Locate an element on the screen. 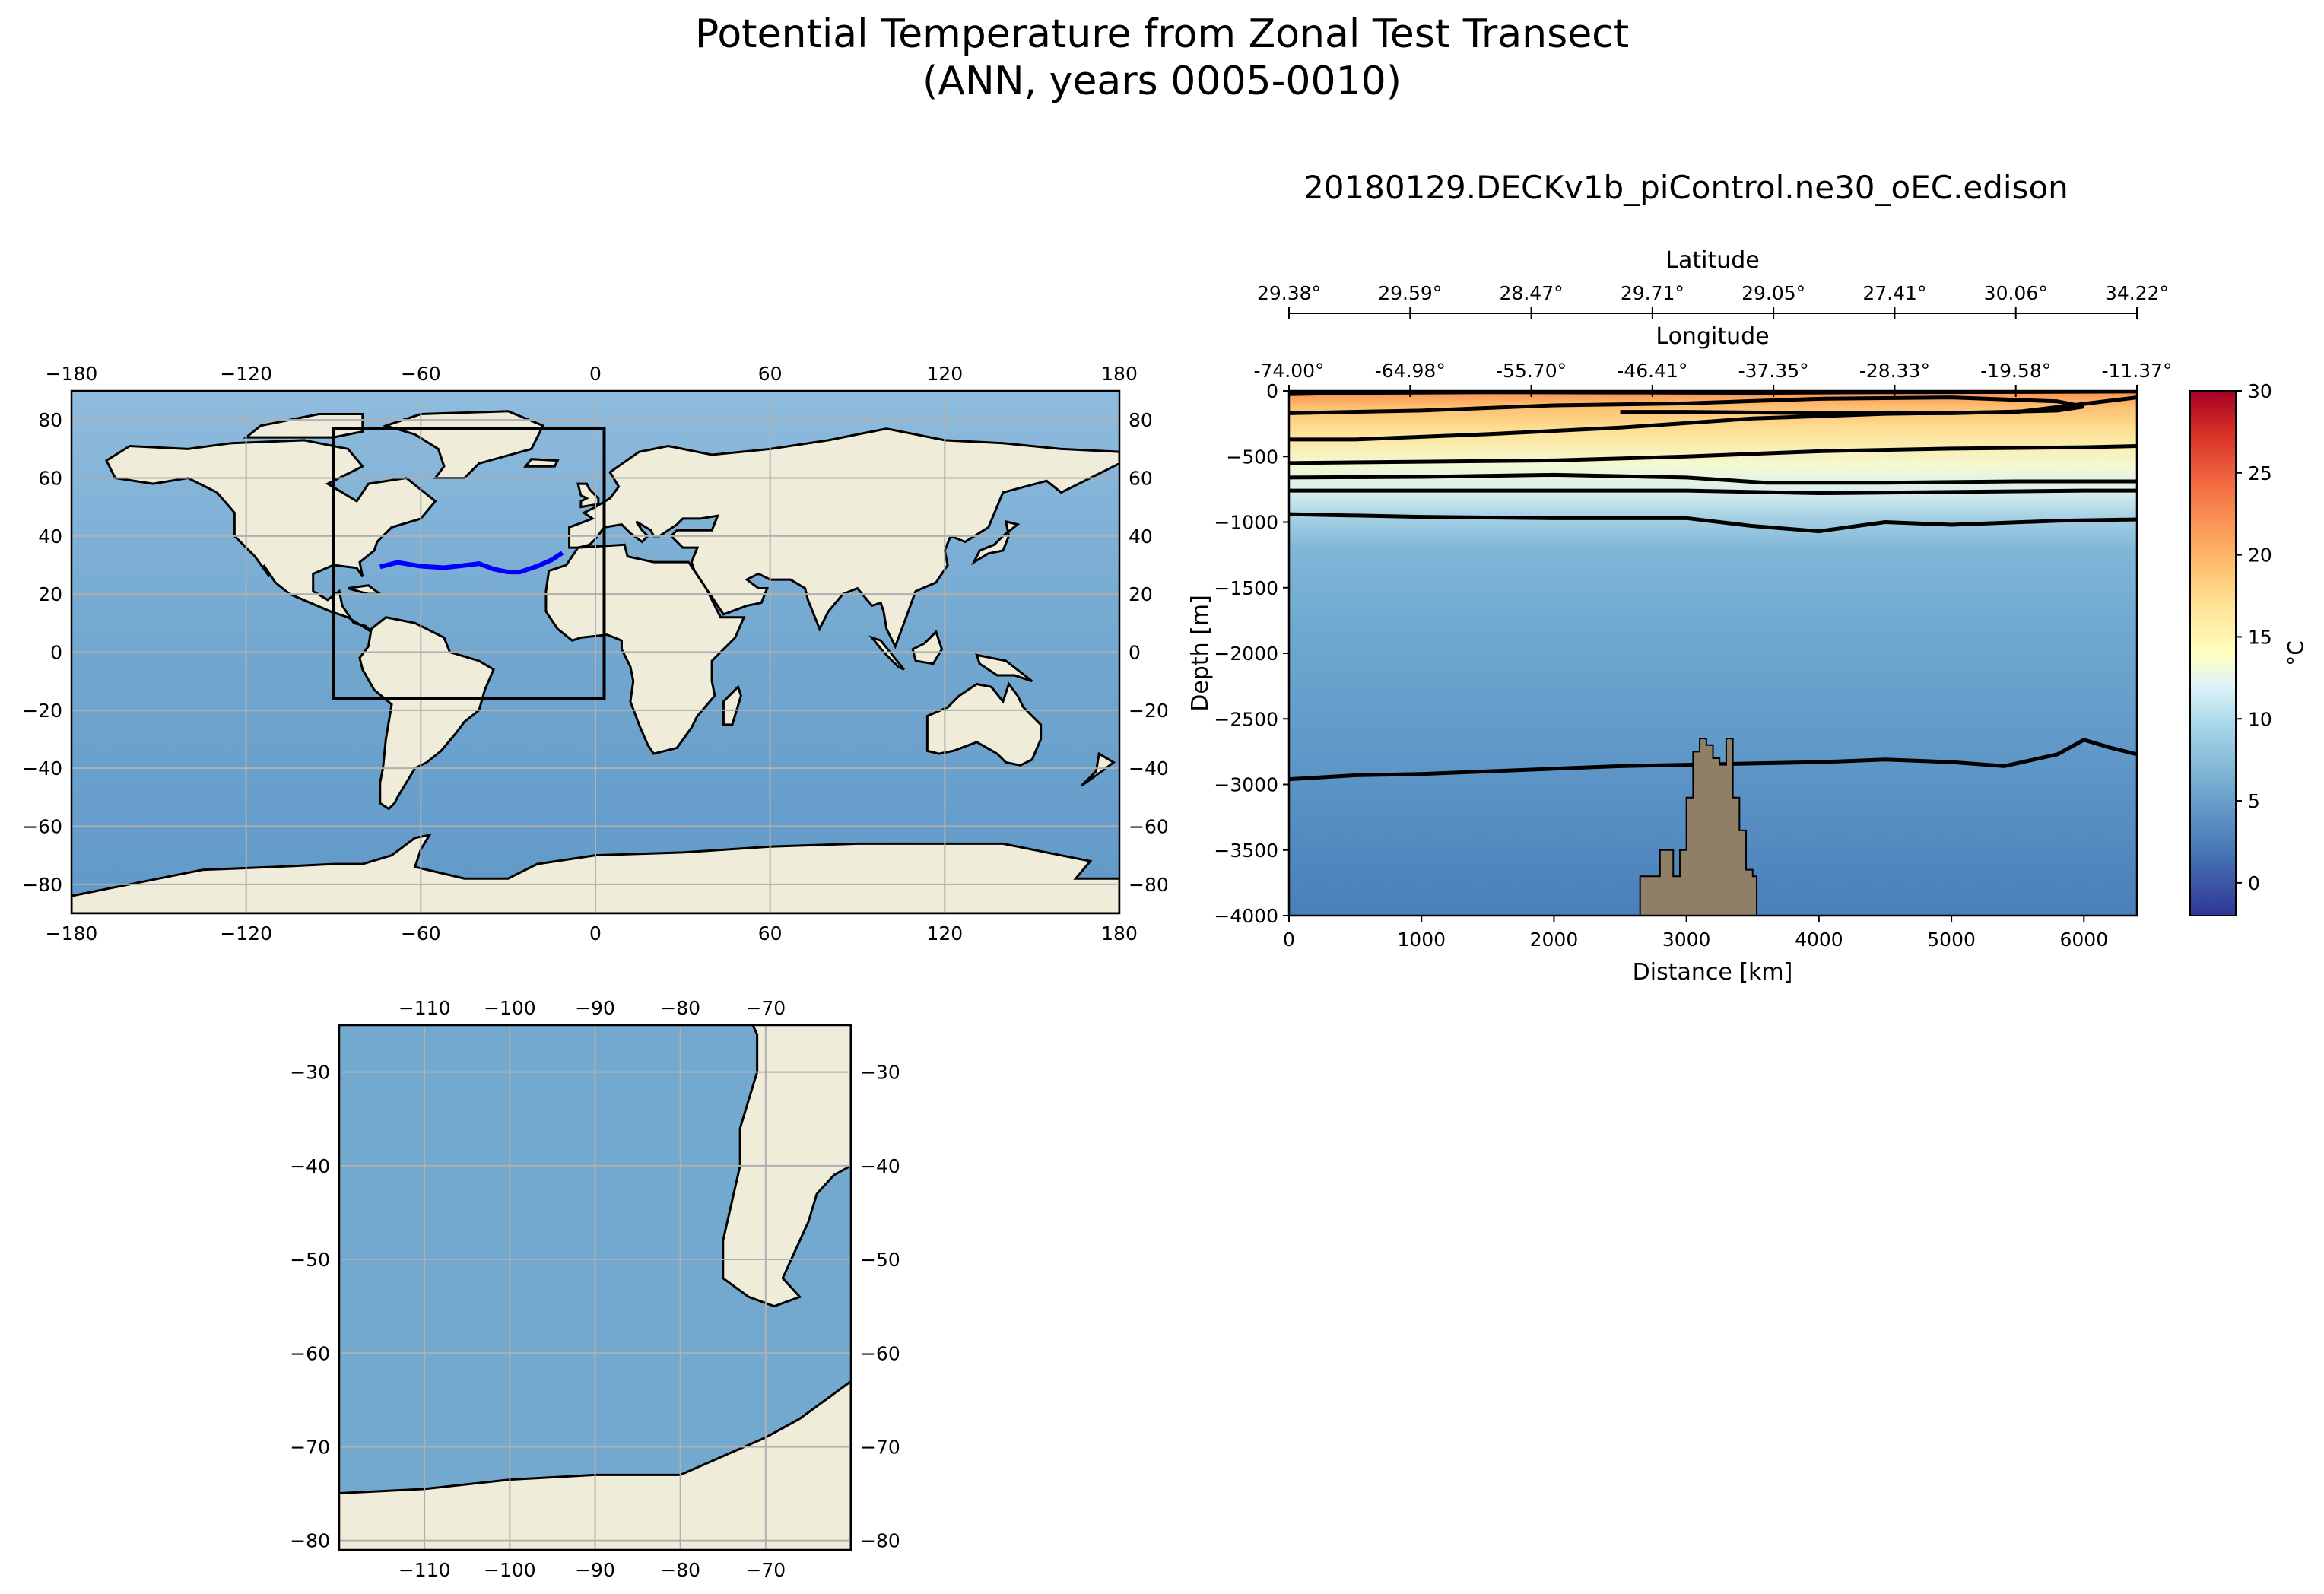  x-tick-label: 3000 is located at coordinates (1686, 940).